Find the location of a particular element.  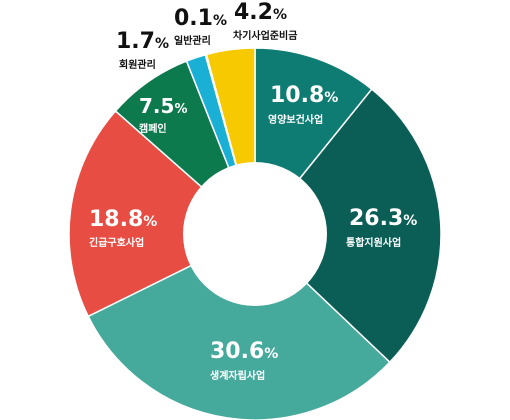

slice-label-livelihood: 30.6% 생계자립사업 is located at coordinates (244, 360).